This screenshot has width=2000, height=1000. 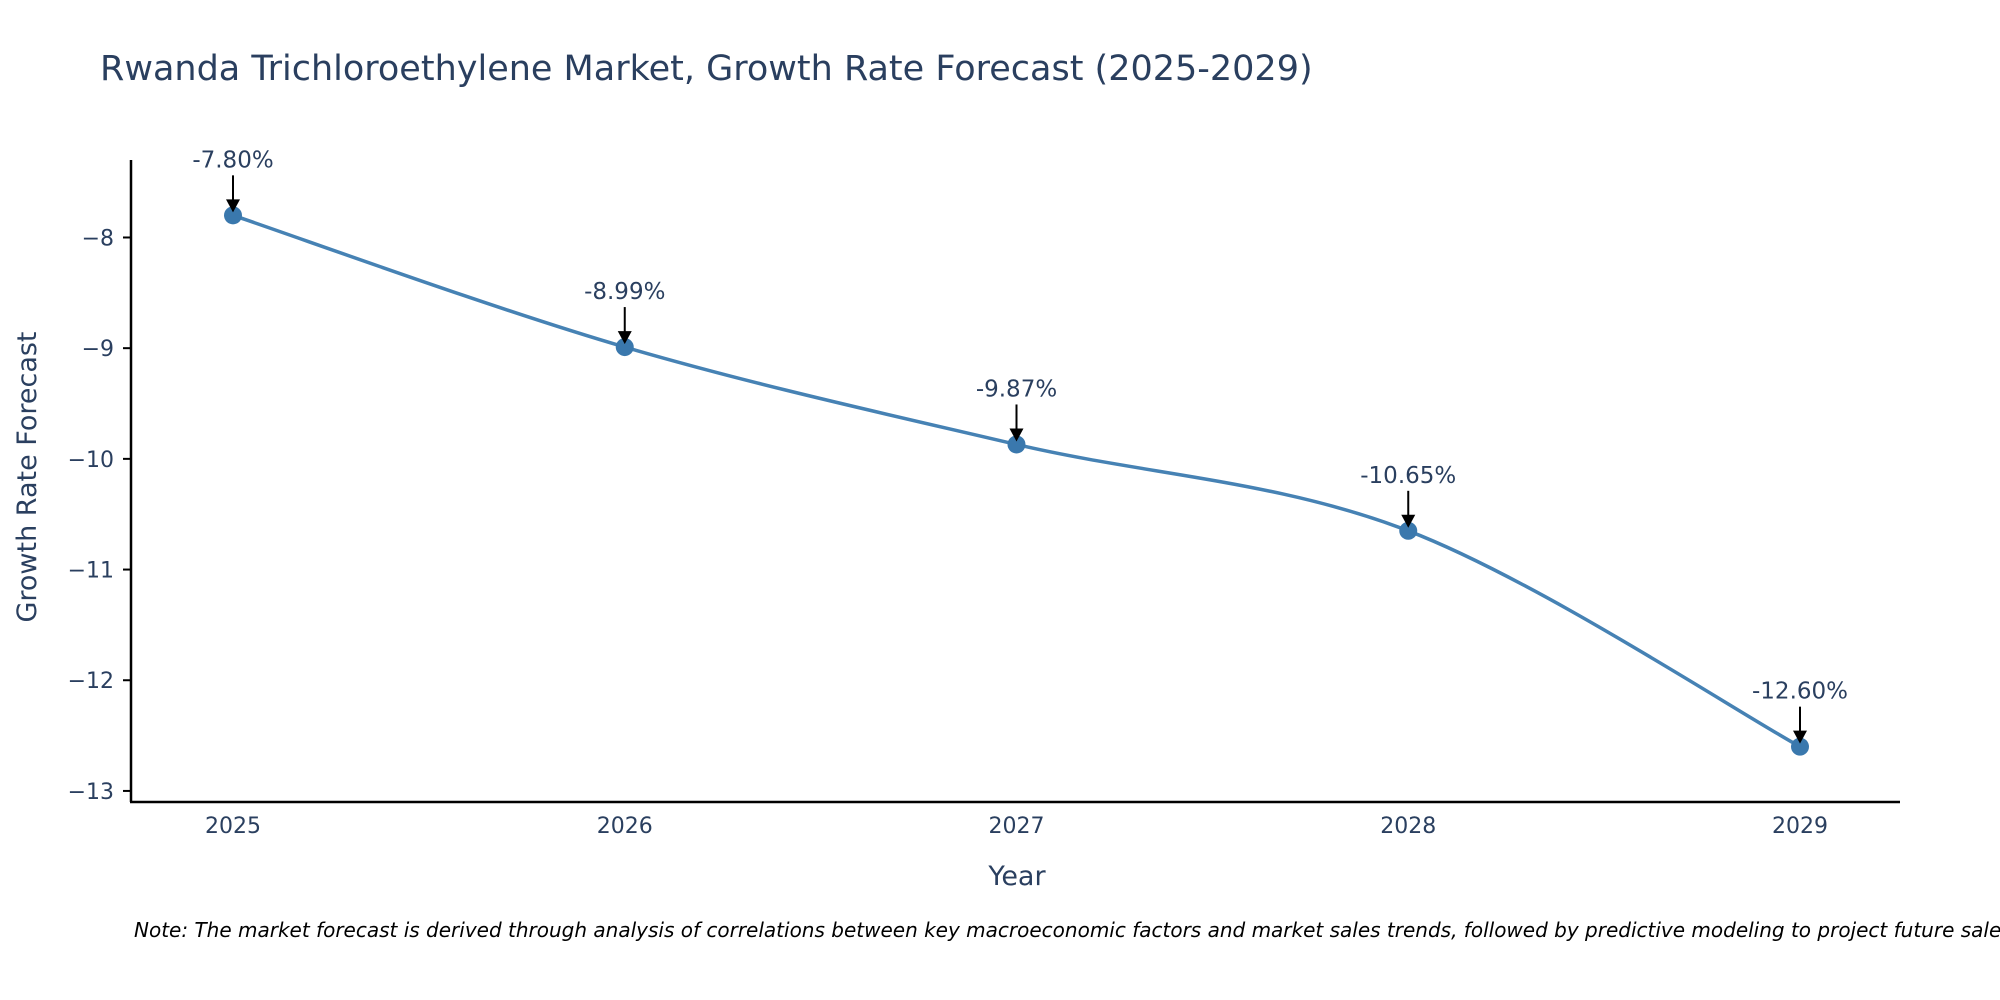 I want to click on data-label: -10.65%, so click(x=1408, y=476).